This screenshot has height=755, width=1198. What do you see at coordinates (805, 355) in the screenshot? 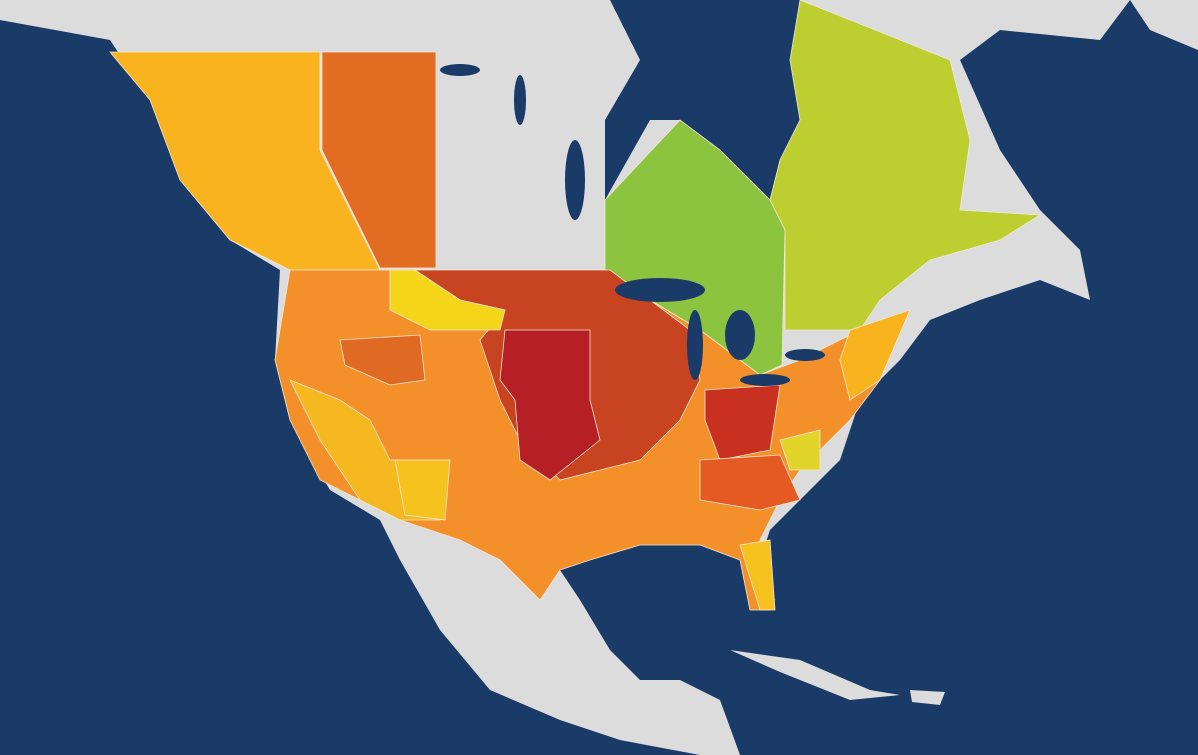
I see `lake-ontario` at bounding box center [805, 355].